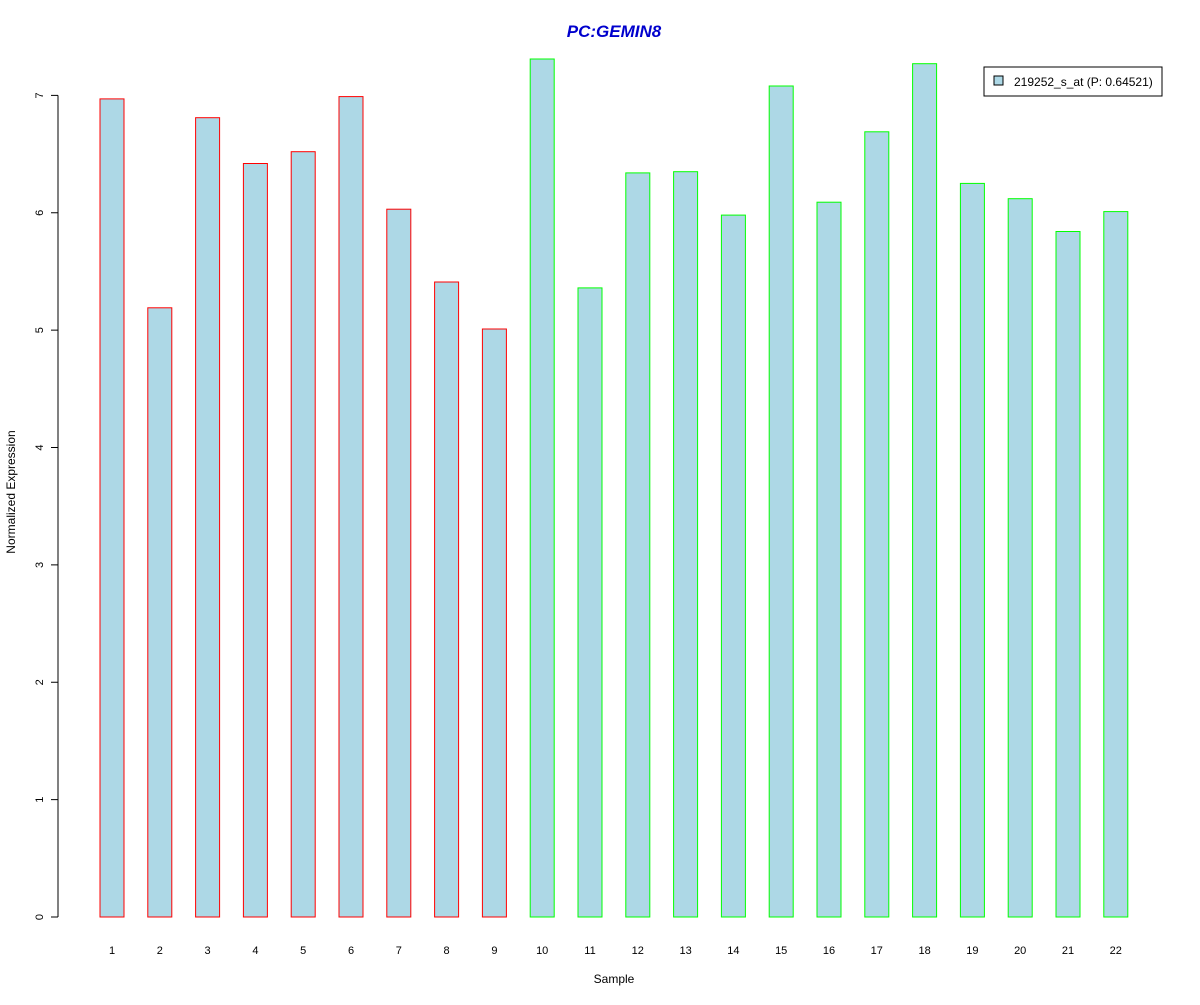 The width and height of the screenshot is (1200, 1005). What do you see at coordinates (1068, 951) in the screenshot?
I see `x-tick-label: 21` at bounding box center [1068, 951].